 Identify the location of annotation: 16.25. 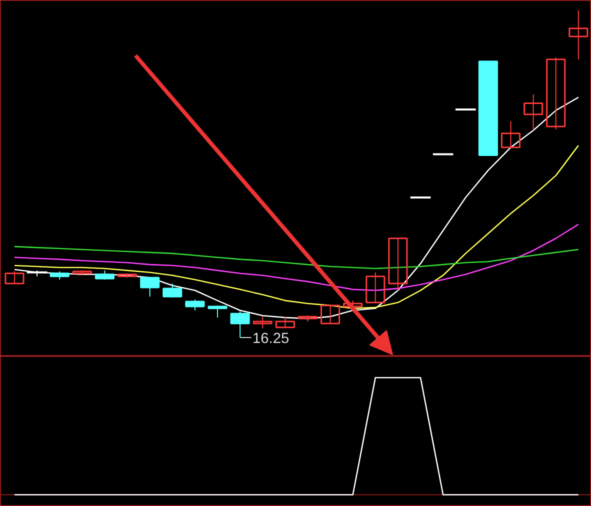
(271, 339).